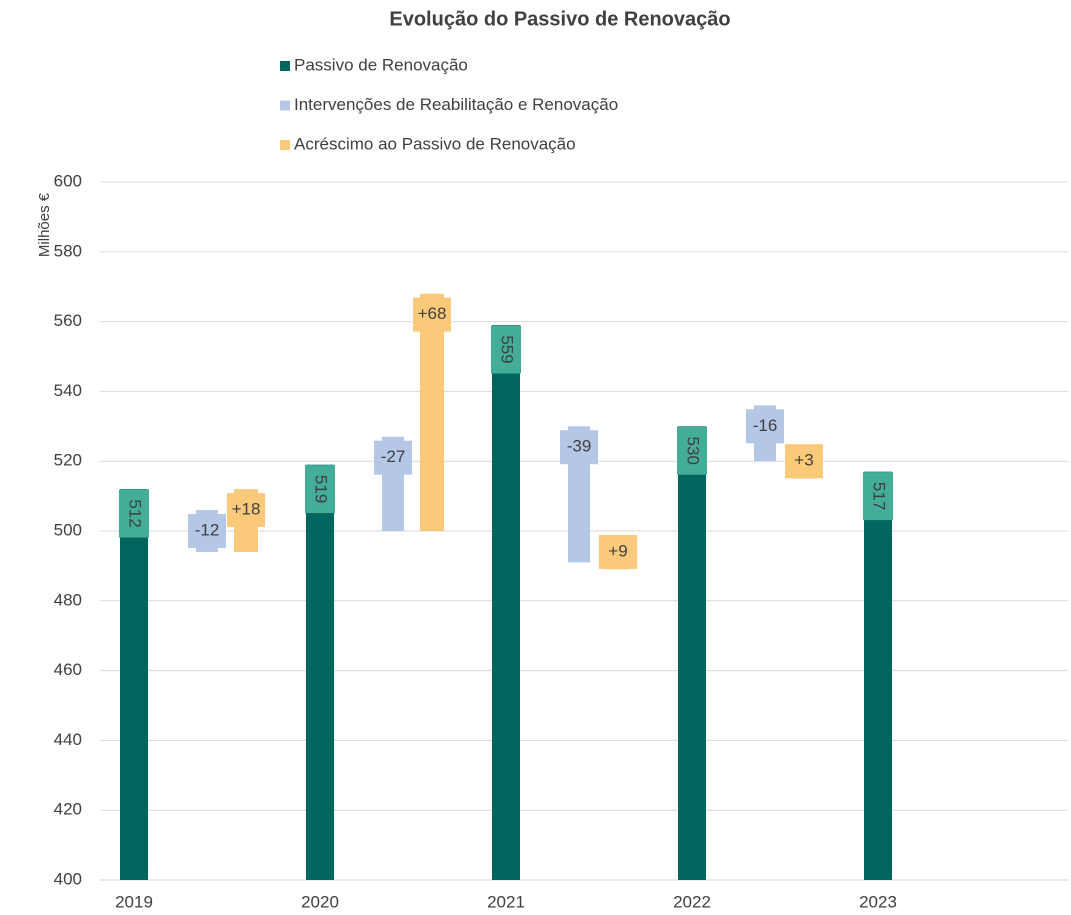 The height and width of the screenshot is (915, 1071). Describe the element at coordinates (68, 529) in the screenshot. I see `y-tick-label: 500` at that location.